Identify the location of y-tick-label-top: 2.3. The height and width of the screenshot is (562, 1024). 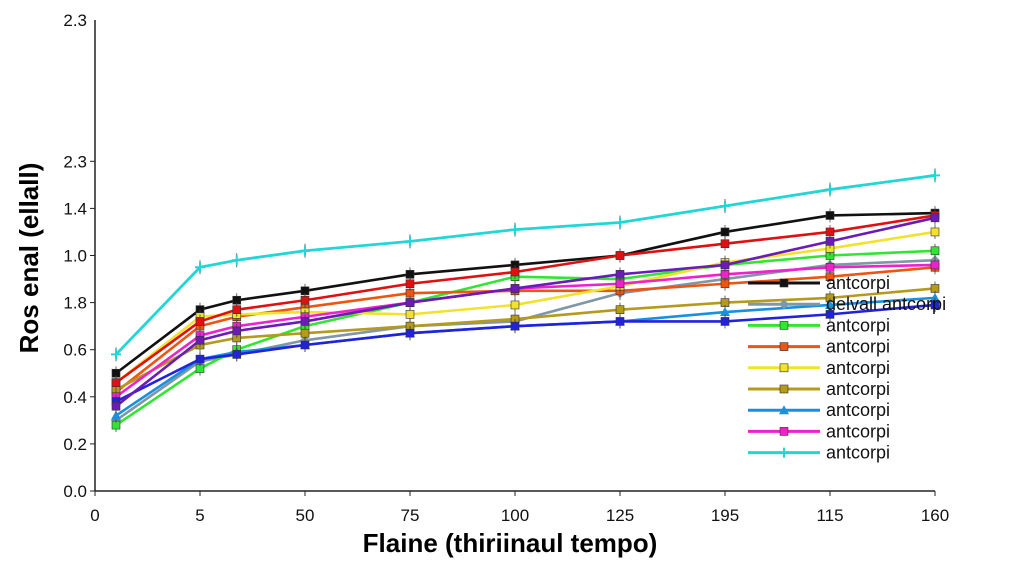
(75, 20).